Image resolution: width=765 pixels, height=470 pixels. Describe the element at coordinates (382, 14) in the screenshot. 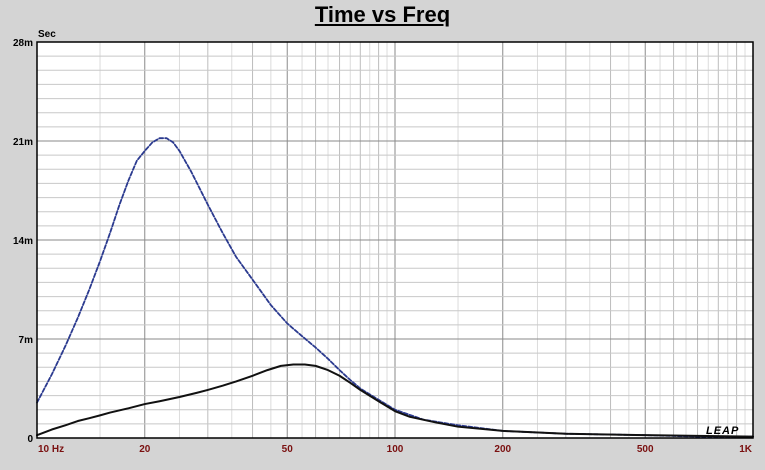

I see `chart-title: Time vs Freq` at that location.